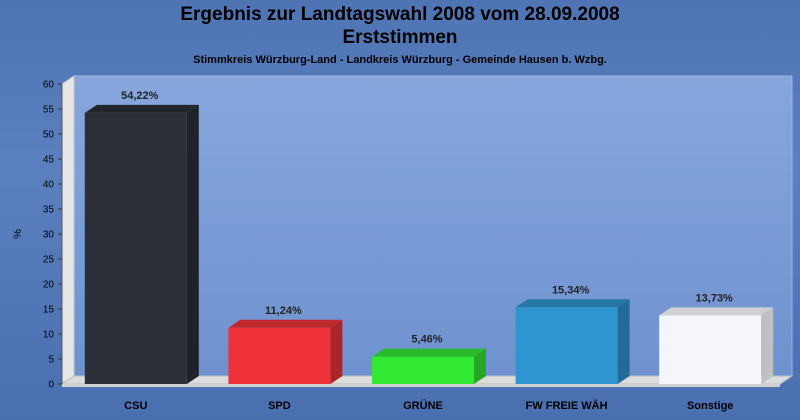  I want to click on y-tick-label: 50, so click(49, 135).